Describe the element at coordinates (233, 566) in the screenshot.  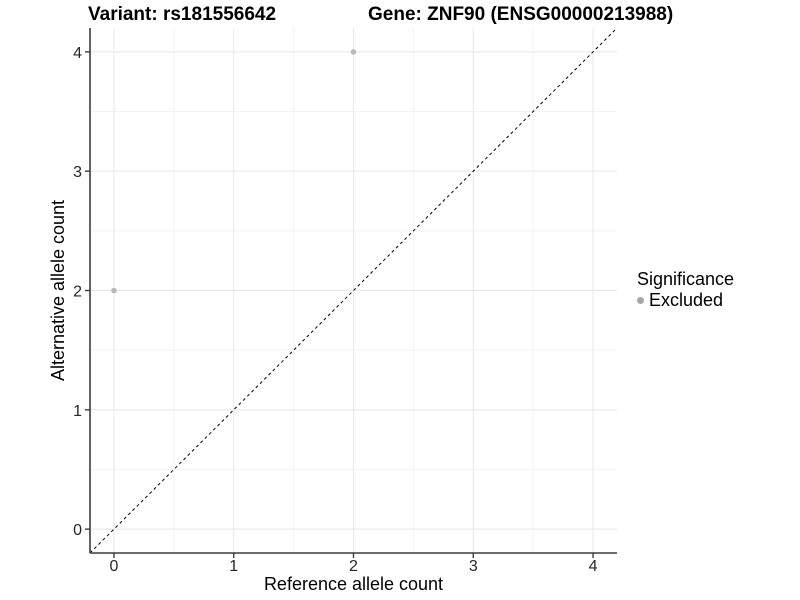
I see `x-tick-label: 1` at that location.